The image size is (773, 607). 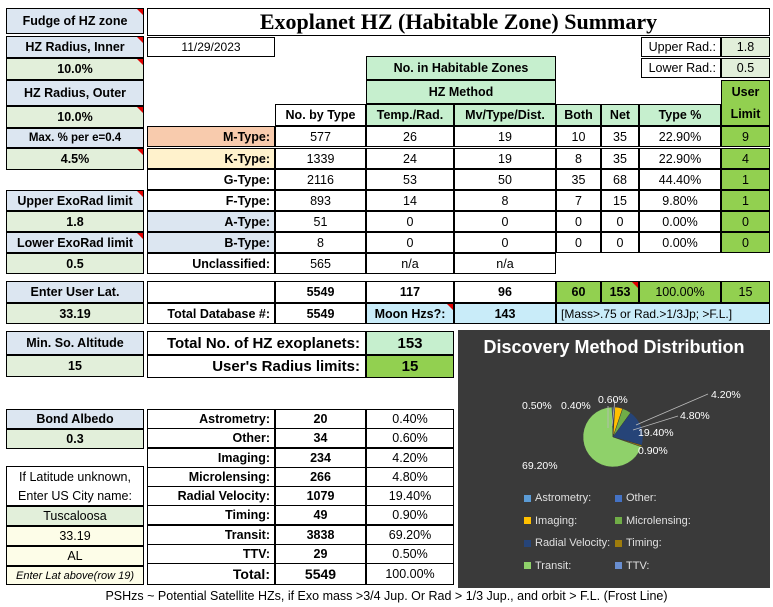 What do you see at coordinates (75, 313) in the screenshot?
I see `user-lat-value: 33.19` at bounding box center [75, 313].